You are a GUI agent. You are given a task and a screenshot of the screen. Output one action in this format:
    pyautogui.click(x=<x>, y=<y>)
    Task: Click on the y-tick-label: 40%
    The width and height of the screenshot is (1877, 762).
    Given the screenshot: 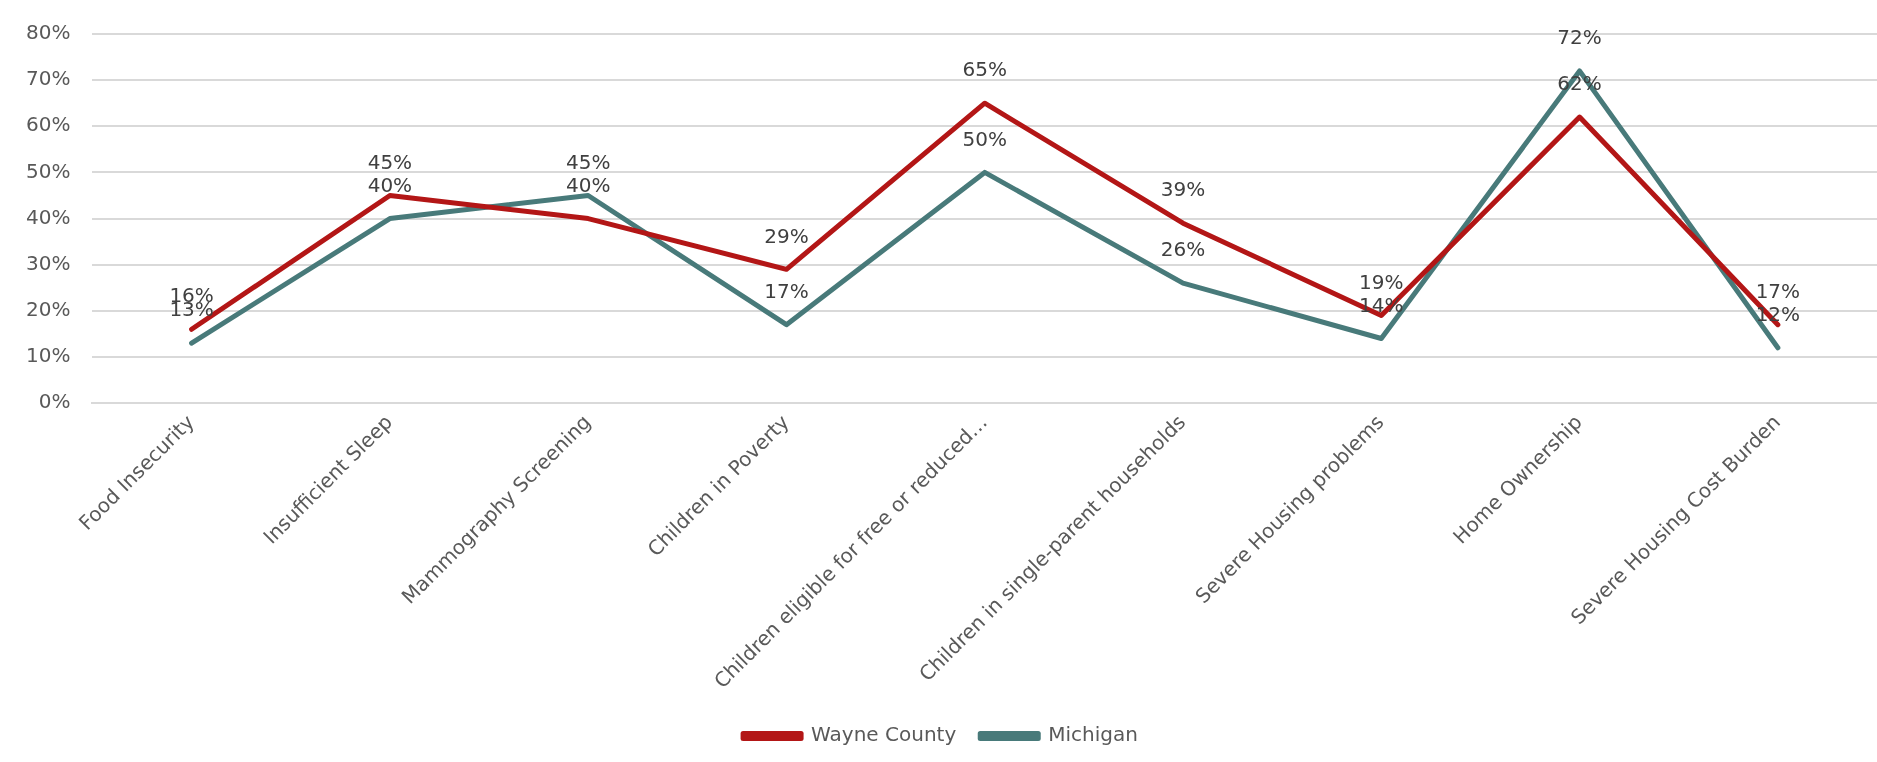 What is the action you would take?
    pyautogui.click(x=48, y=216)
    